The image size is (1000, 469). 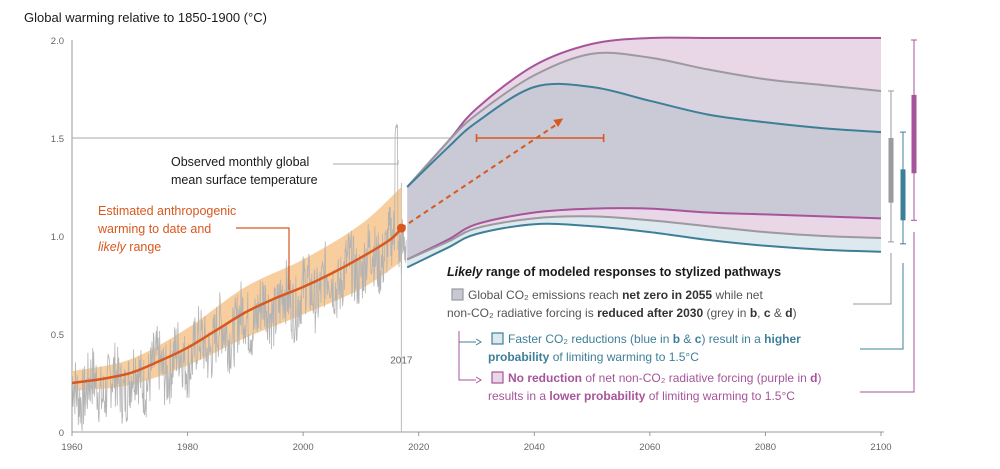 What do you see at coordinates (588, 339) in the screenshot?
I see `legend-blue-l1a: Faster CO₂ reductions (blue in` at bounding box center [588, 339].